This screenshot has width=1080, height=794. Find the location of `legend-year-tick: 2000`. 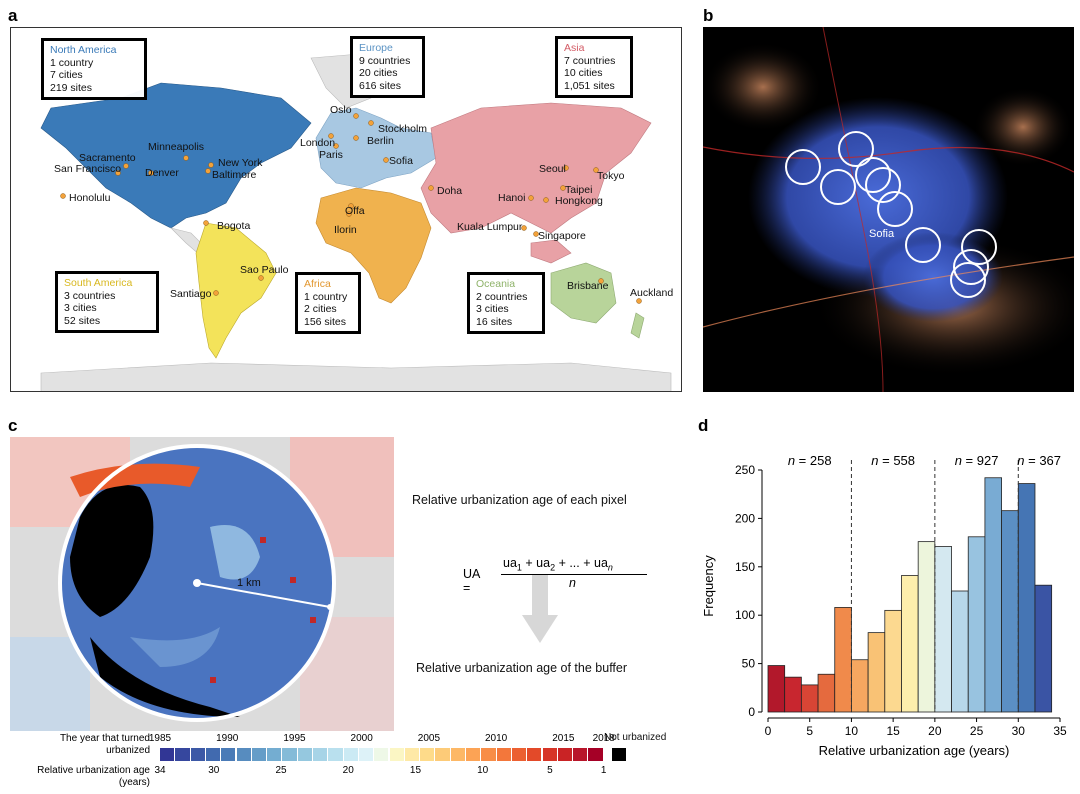

legend-year-tick: 2000 is located at coordinates (361, 738).